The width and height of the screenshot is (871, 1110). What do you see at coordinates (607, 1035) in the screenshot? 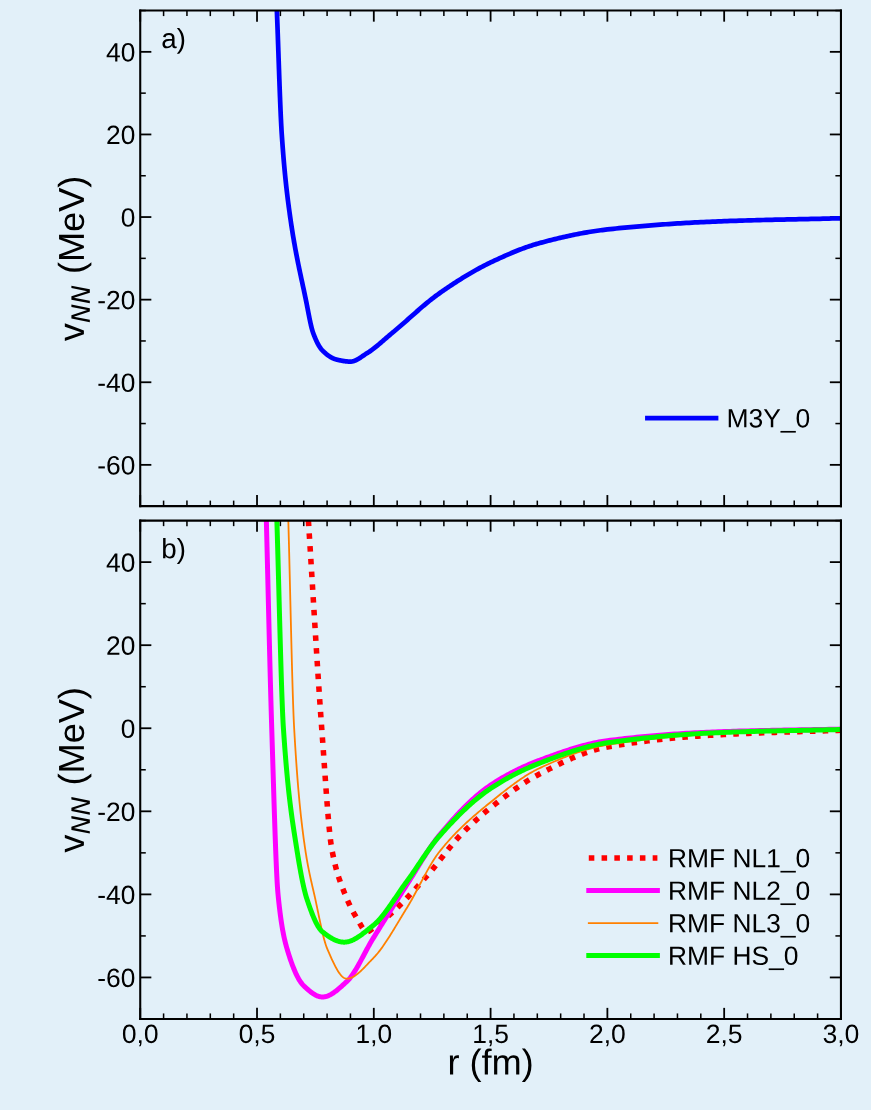
I see `x-tick-label: 2,0` at bounding box center [607, 1035].